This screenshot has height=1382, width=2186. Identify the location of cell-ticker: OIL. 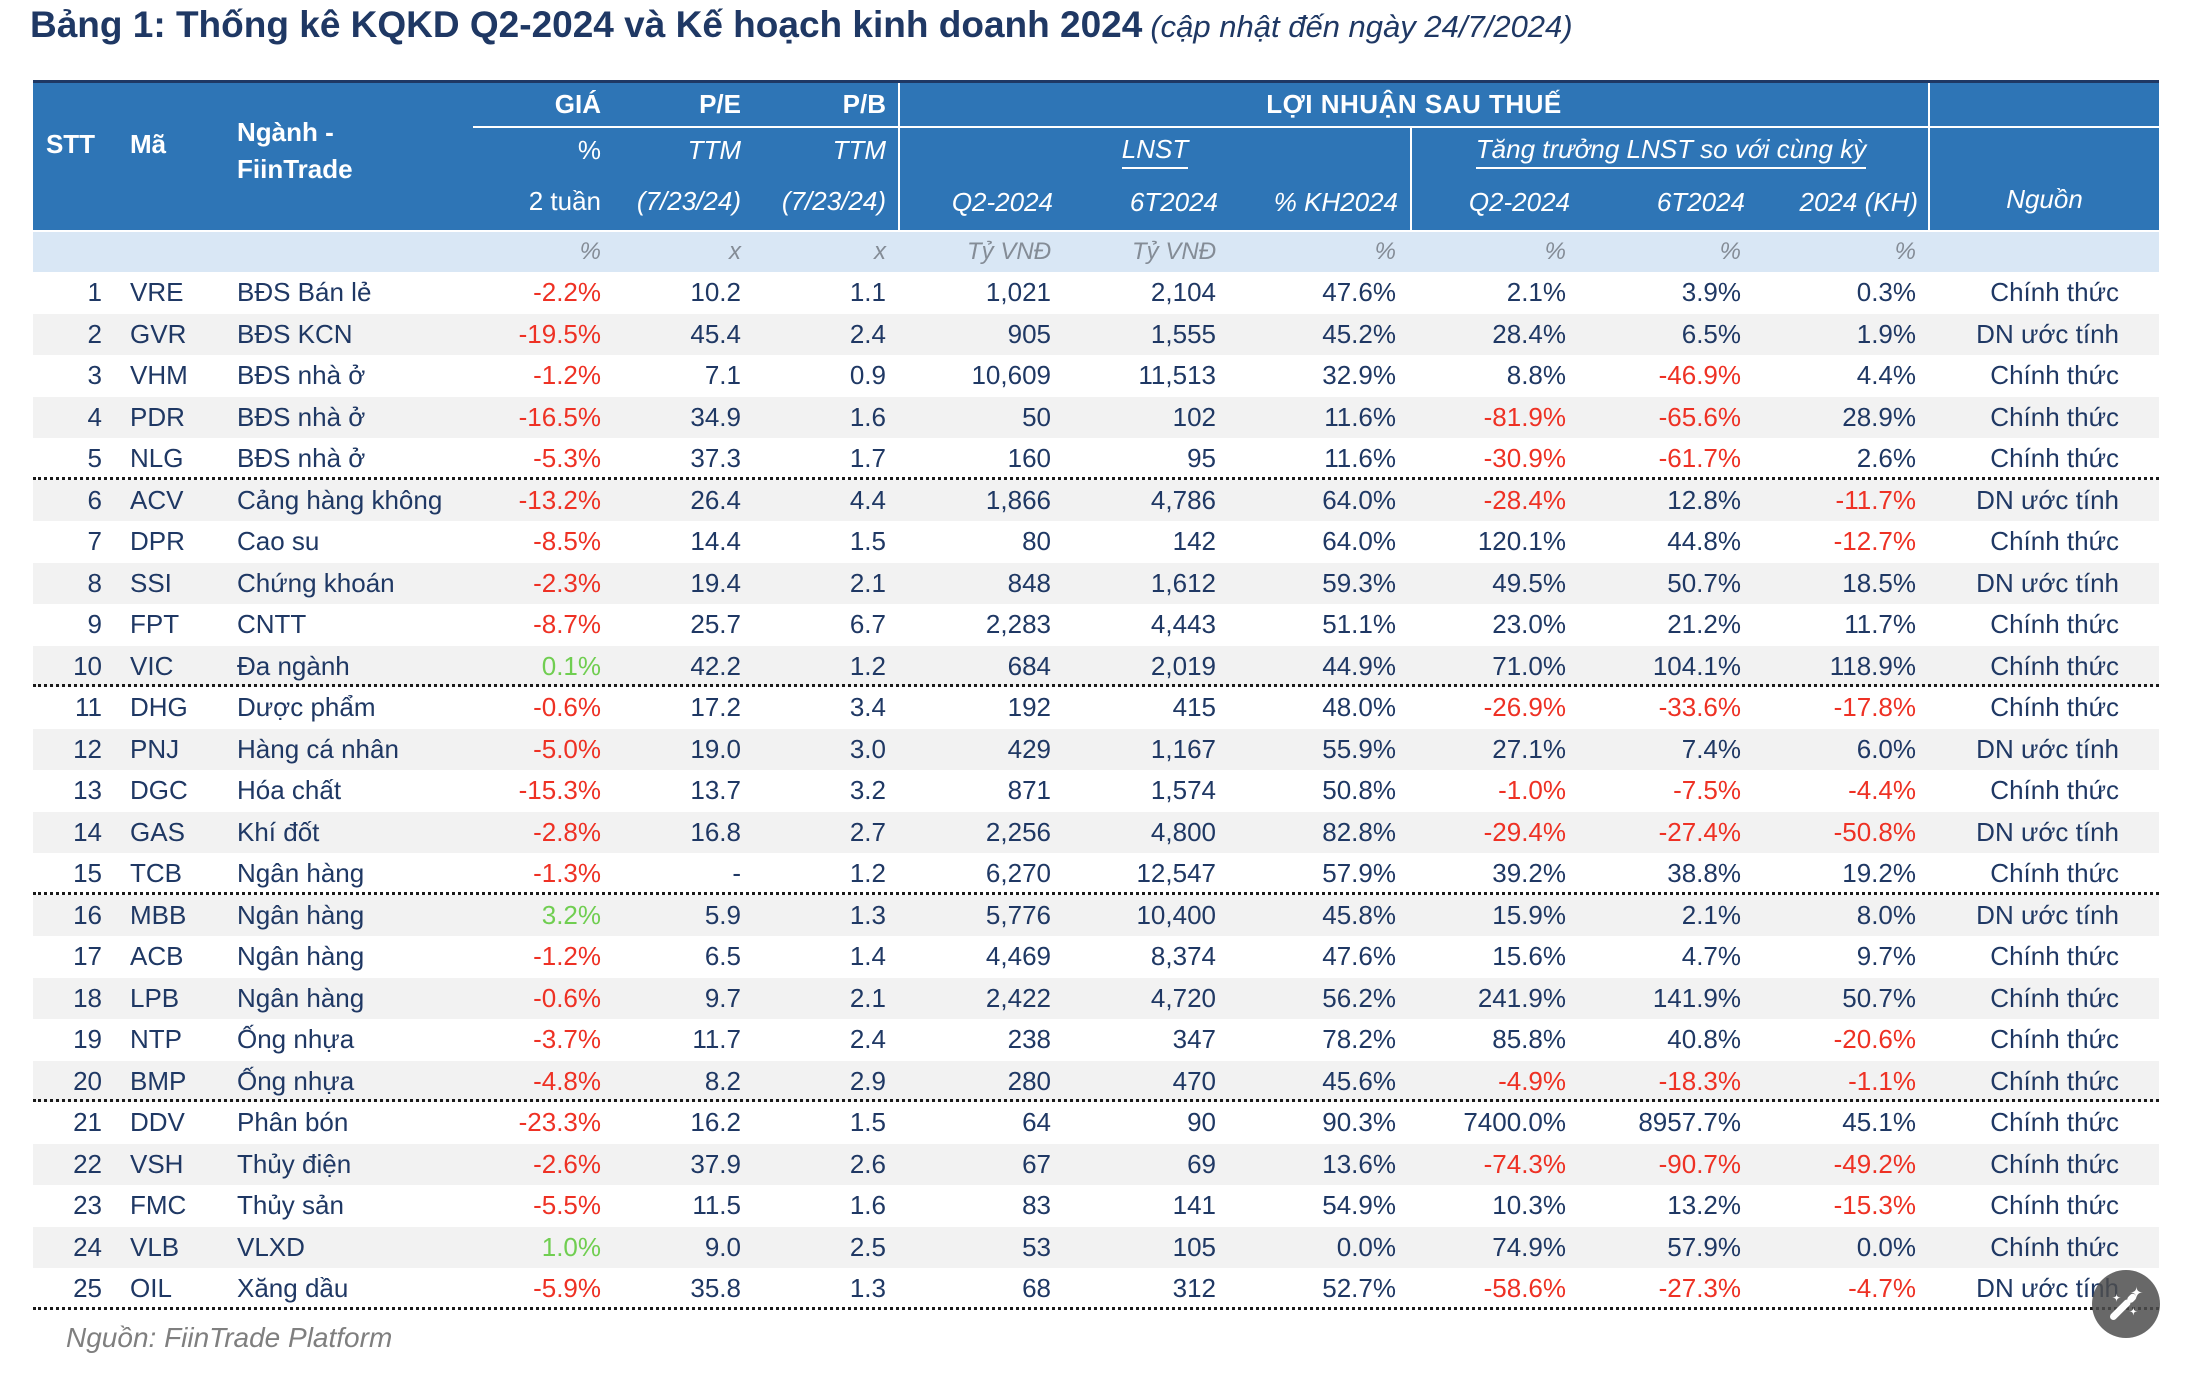
(151, 1288).